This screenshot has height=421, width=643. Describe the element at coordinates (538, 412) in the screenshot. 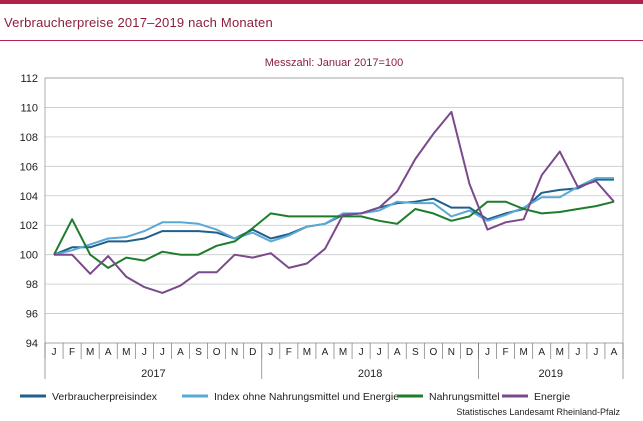

I see `source-note: Statistisches Landesamt Rheinland-Pfalz` at that location.